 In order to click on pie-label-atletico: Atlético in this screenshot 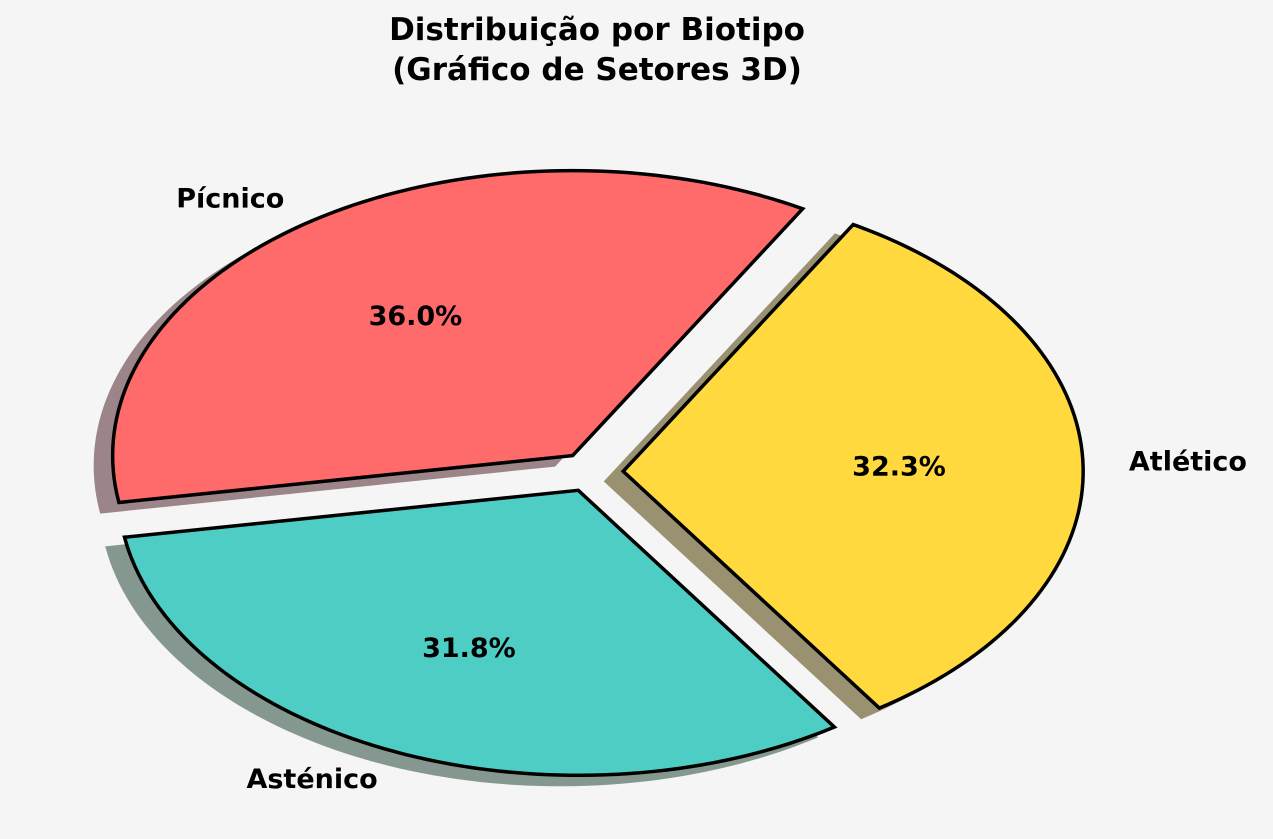, I will do `click(1188, 462)`.